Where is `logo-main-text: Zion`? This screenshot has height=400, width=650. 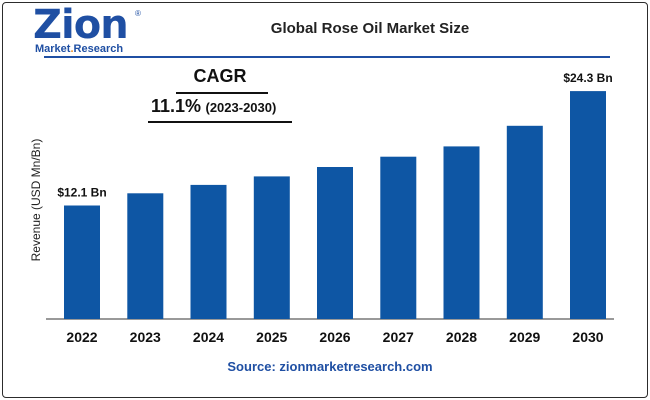 logo-main-text: Zion is located at coordinates (81, 25).